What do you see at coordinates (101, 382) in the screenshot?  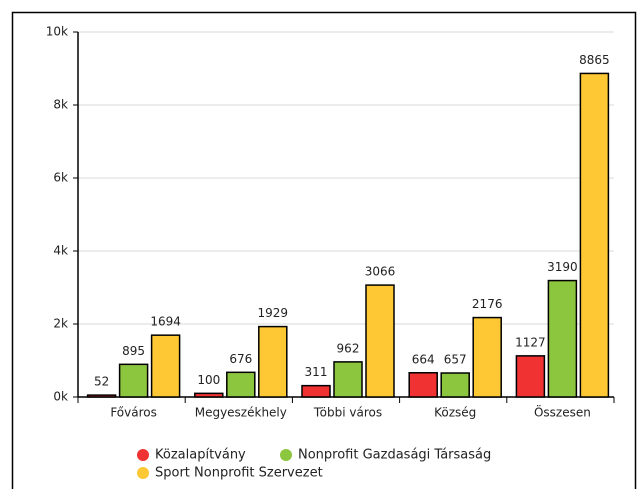 I see `value-label: 52` at bounding box center [101, 382].